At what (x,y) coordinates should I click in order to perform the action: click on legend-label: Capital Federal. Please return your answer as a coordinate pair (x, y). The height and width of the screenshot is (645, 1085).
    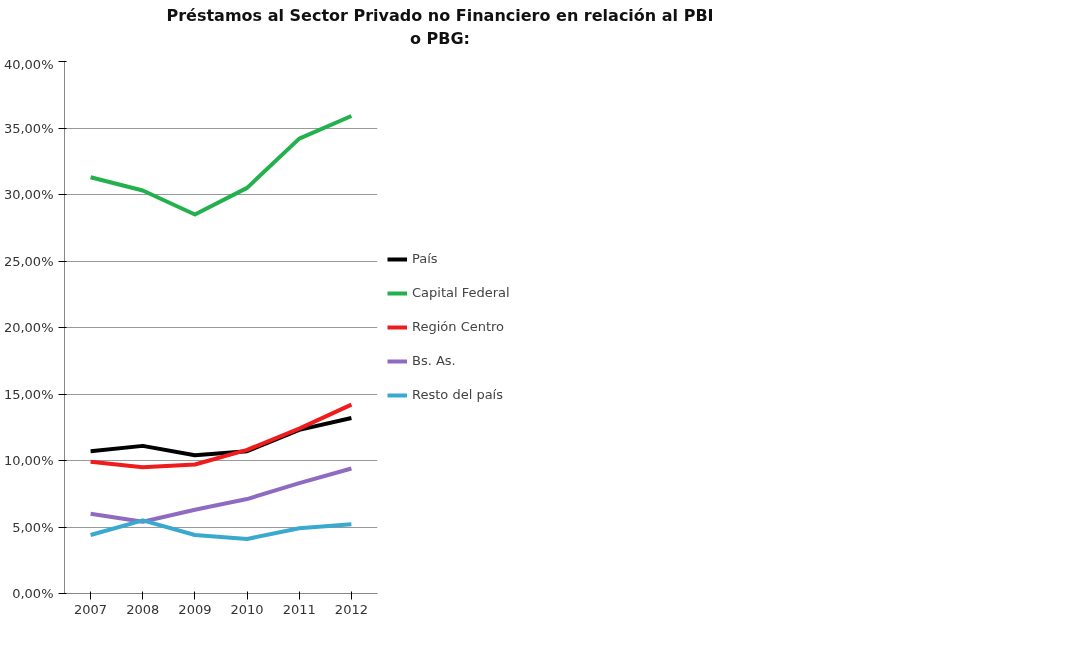
    Looking at the image, I should click on (461, 293).